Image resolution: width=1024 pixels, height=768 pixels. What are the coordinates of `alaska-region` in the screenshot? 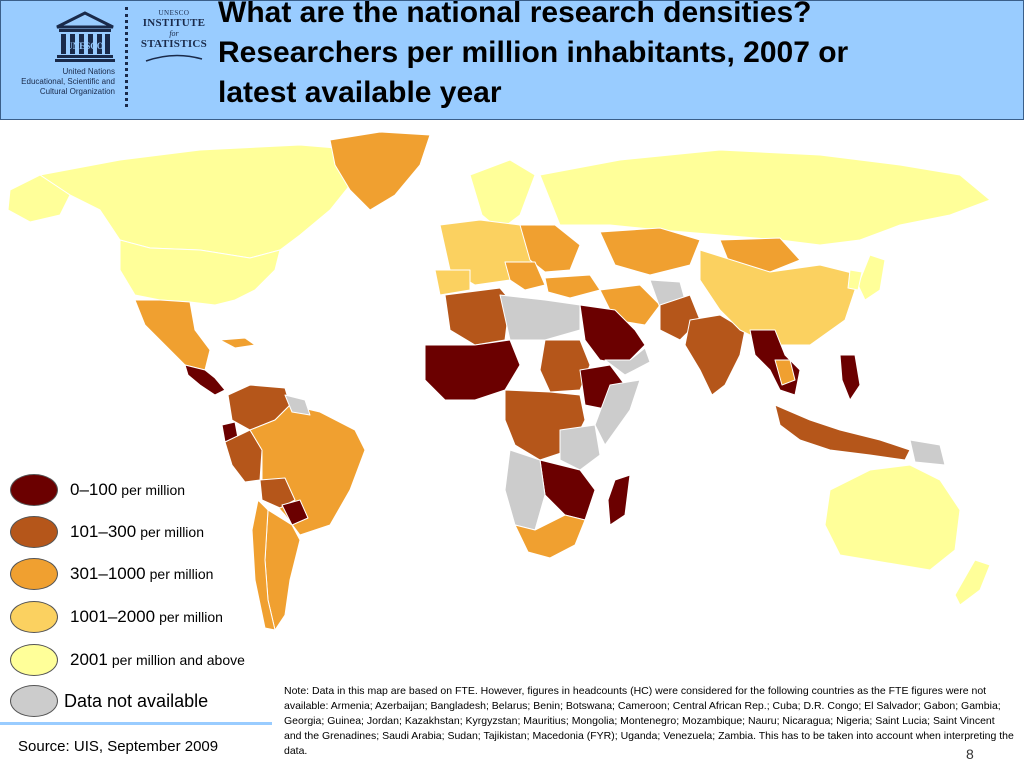 It's located at (39, 198).